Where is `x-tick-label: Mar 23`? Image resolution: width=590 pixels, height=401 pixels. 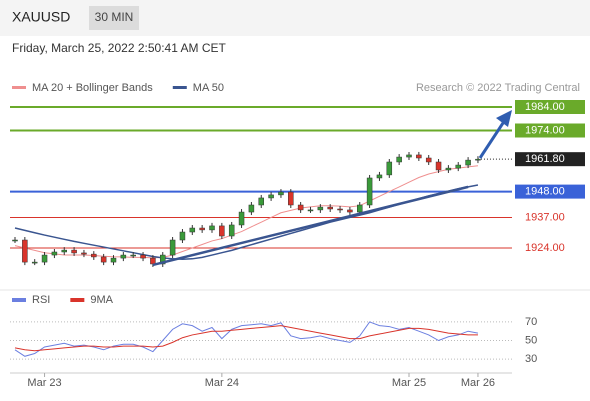
x-tick-label: Mar 23 is located at coordinates (44, 383).